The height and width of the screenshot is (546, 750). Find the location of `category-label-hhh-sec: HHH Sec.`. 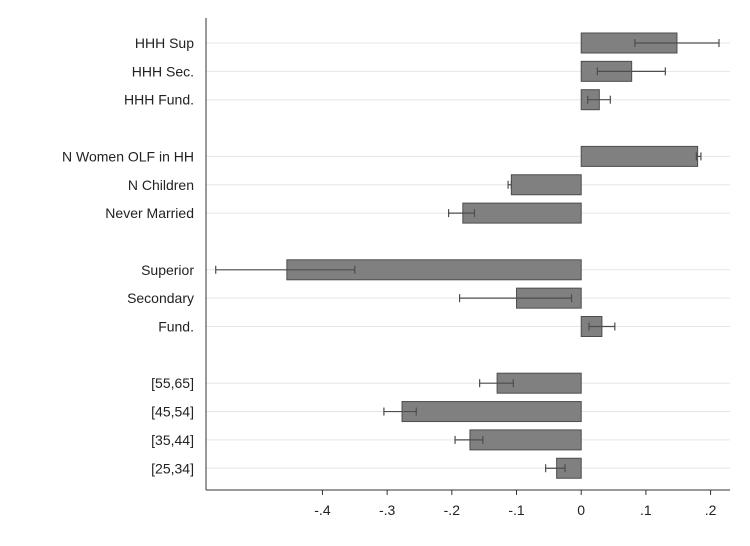

category-label-hhh-sec: HHH Sec. is located at coordinates (163, 71).